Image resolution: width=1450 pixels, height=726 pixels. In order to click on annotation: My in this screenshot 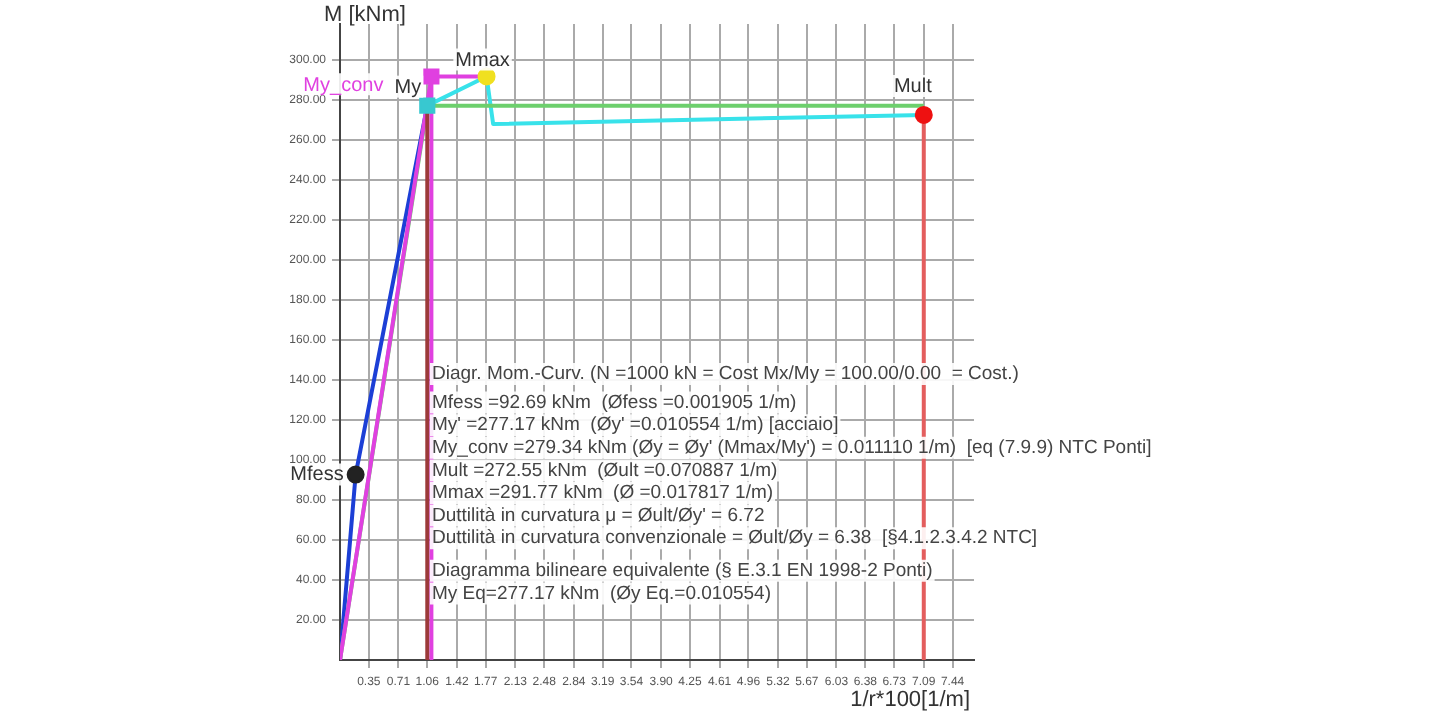, I will do `click(408, 88)`.